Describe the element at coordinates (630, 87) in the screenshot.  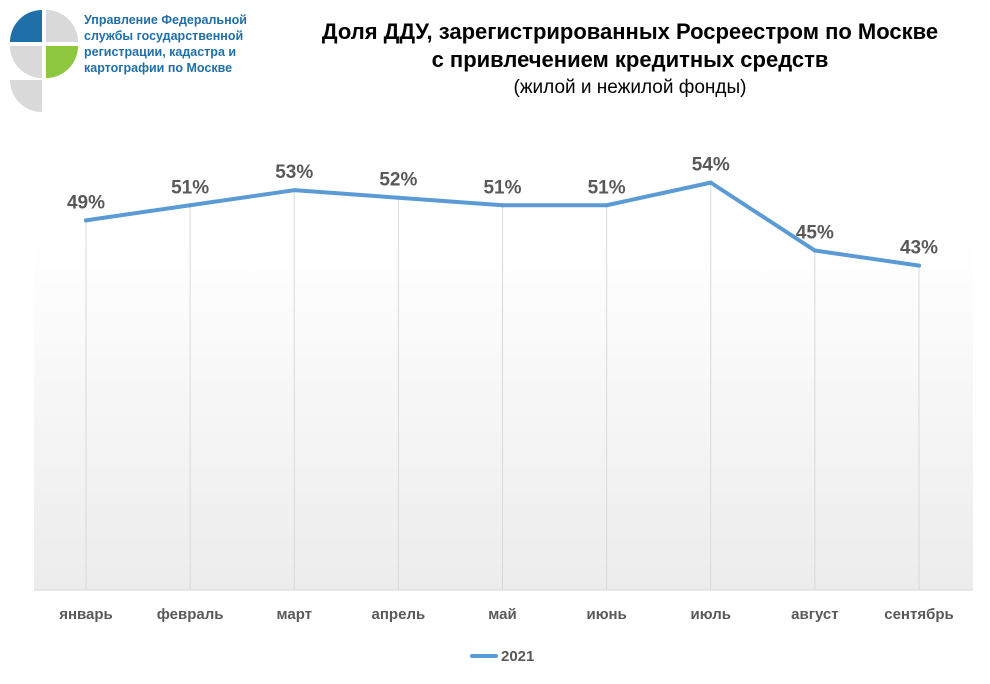
I see `chart-subtitle: (жилой и нежилой фонды)` at that location.